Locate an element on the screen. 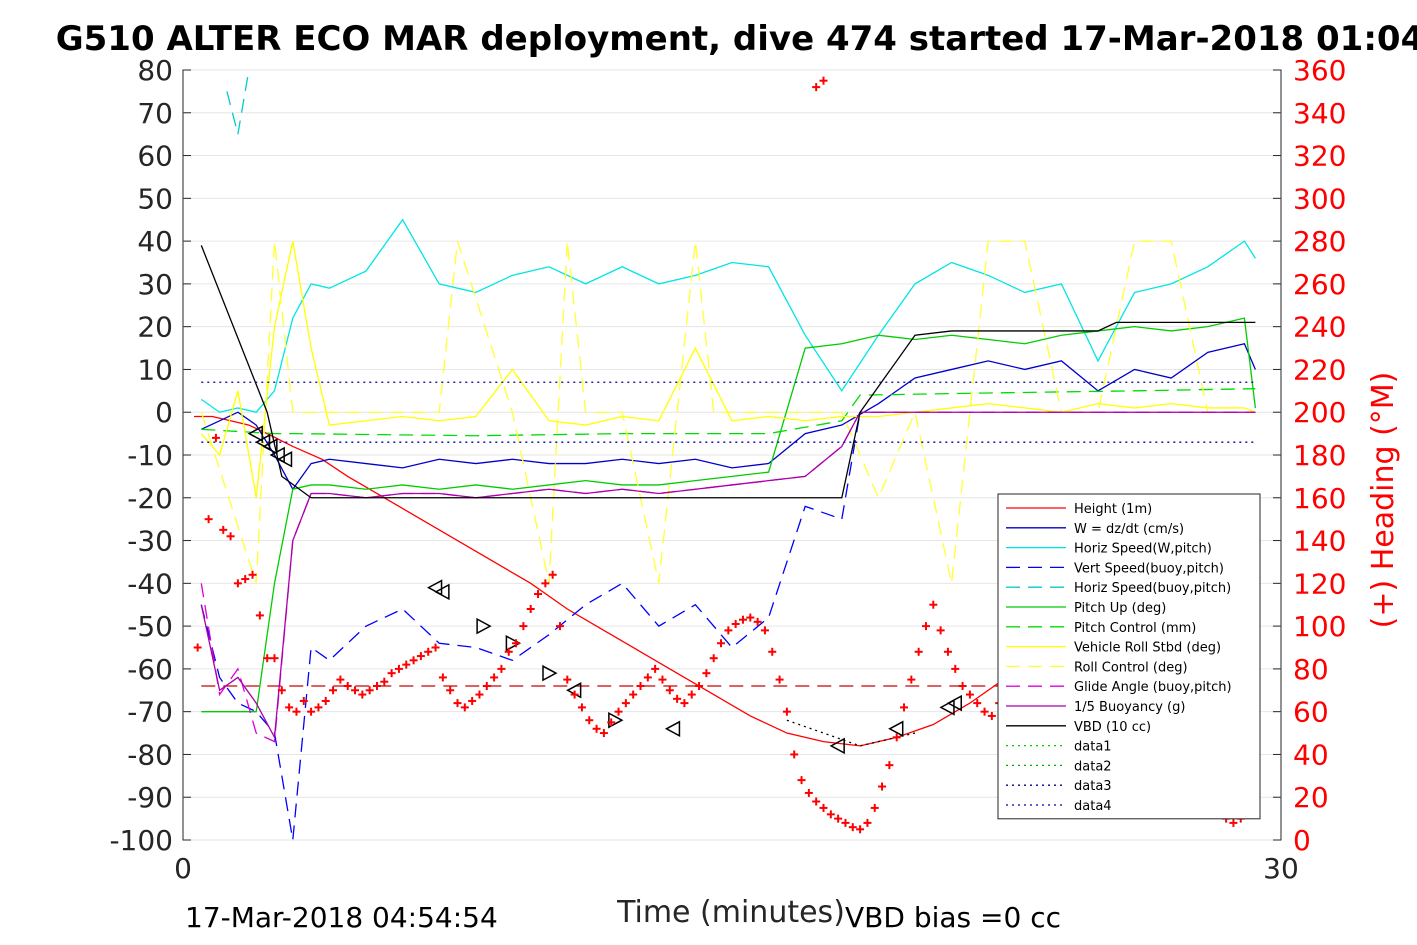  legend-label: W = dz/dt (cm/s) is located at coordinates (1129, 529).